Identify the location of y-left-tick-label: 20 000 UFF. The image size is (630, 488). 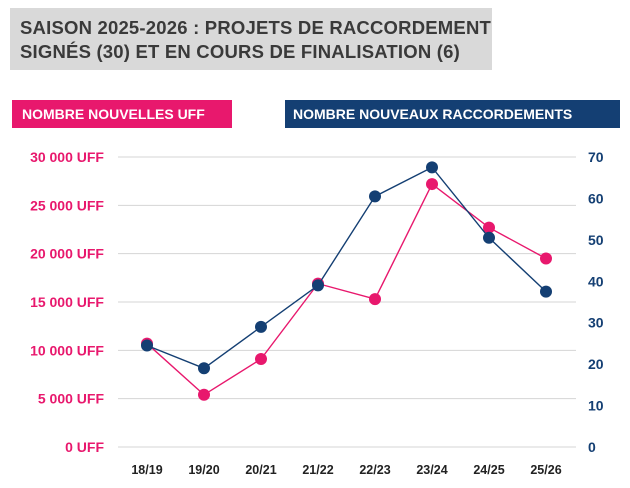
(67, 254).